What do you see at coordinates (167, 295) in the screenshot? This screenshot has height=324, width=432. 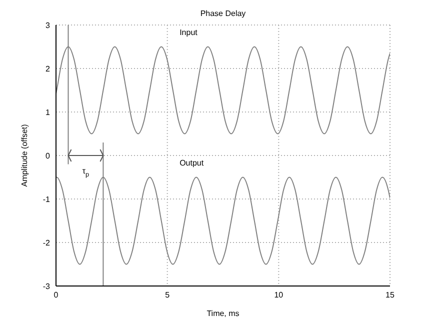 I see `x-tick-label: 5` at bounding box center [167, 295].